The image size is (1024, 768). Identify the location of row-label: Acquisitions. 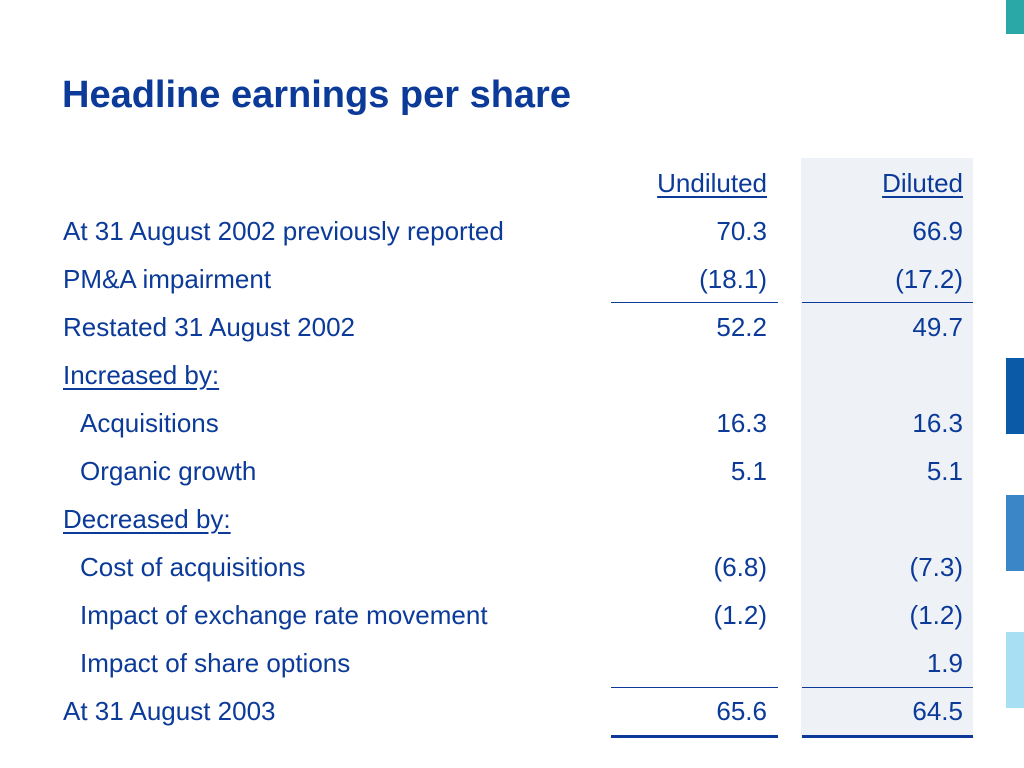
(149, 423).